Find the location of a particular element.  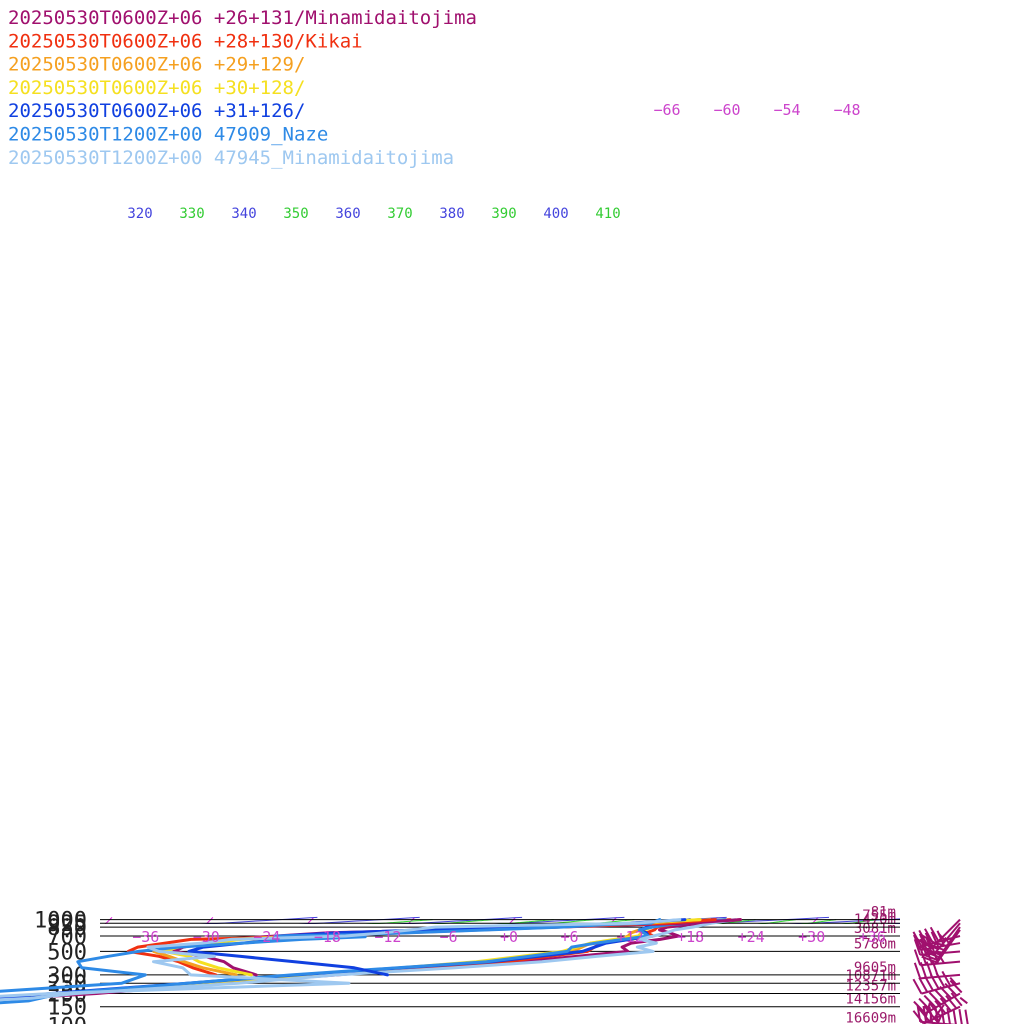

theta-label: 400 is located at coordinates (555, 214).